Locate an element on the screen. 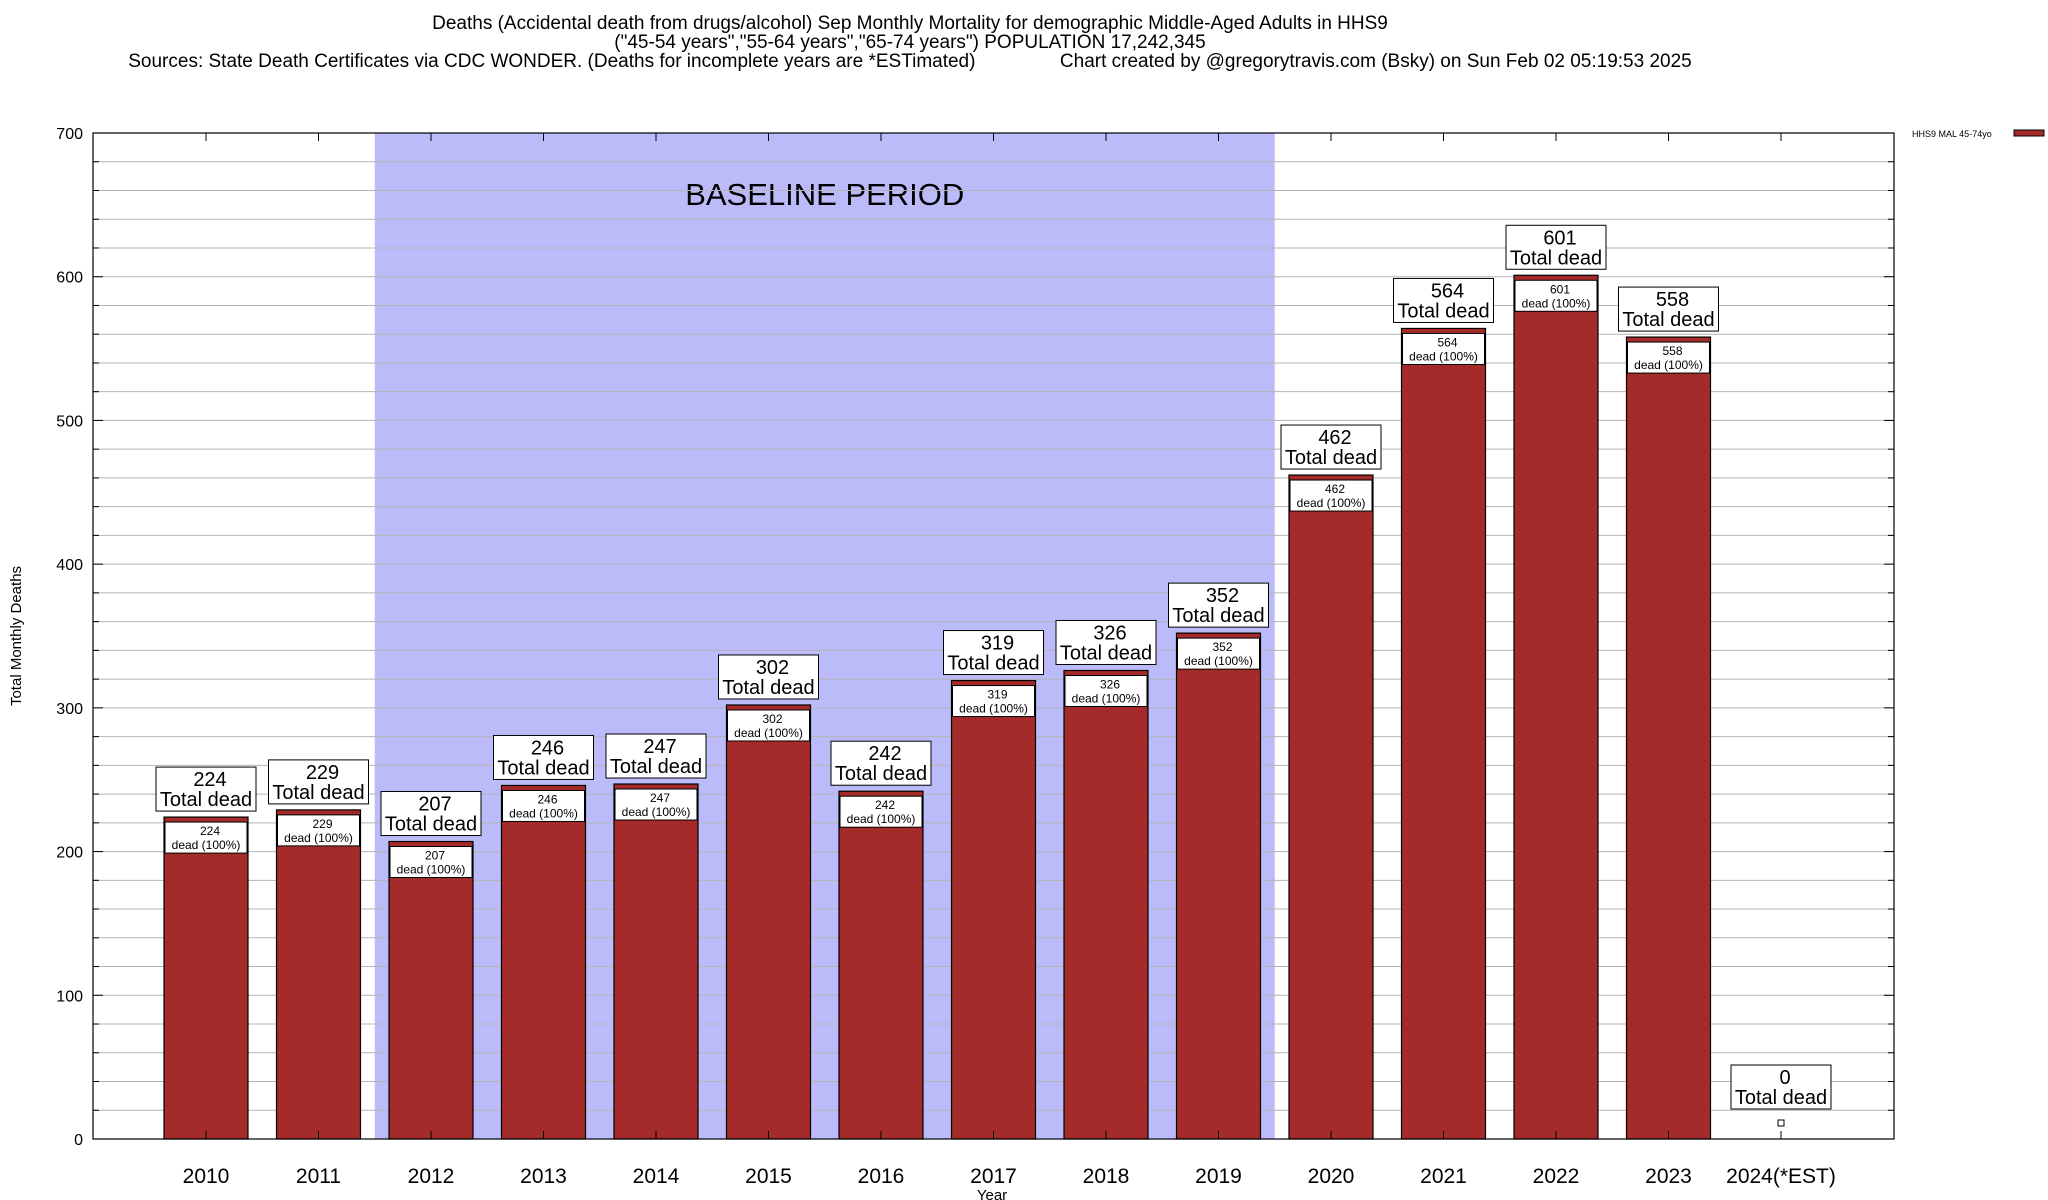 This screenshot has width=2048, height=1200. total-label-value: 601 is located at coordinates (1559, 238).